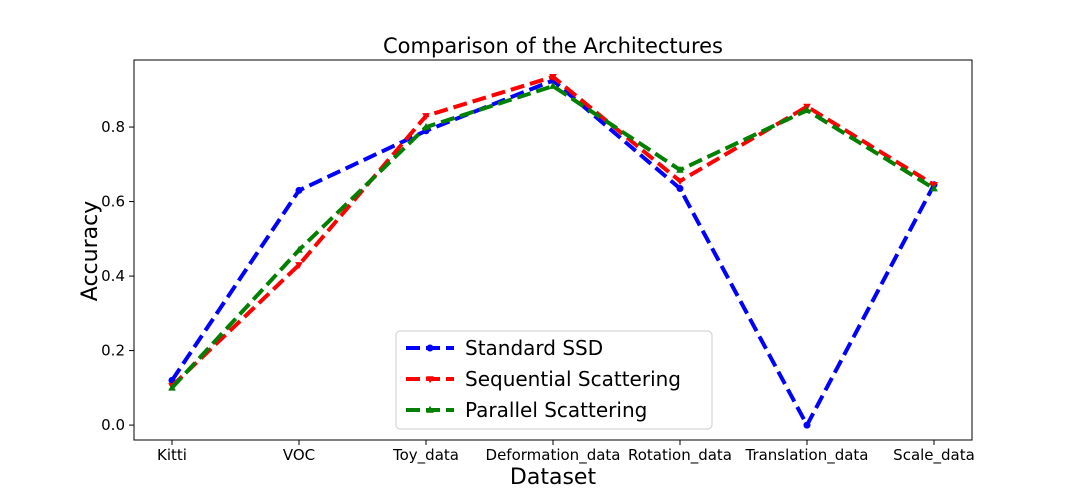 Image resolution: width=1080 pixels, height=504 pixels. Describe the element at coordinates (113, 425) in the screenshot. I see `y-tick-label: 0.0` at that location.